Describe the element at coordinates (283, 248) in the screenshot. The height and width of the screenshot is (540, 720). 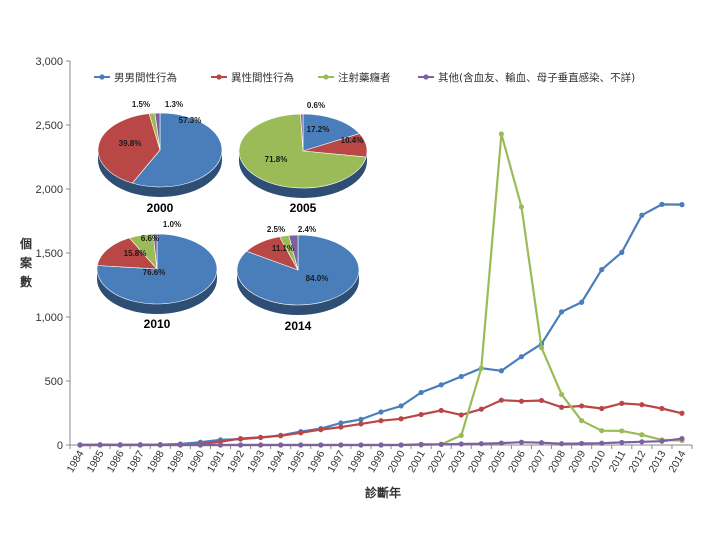
I see `pie-slice-label: 11.1%` at that location.